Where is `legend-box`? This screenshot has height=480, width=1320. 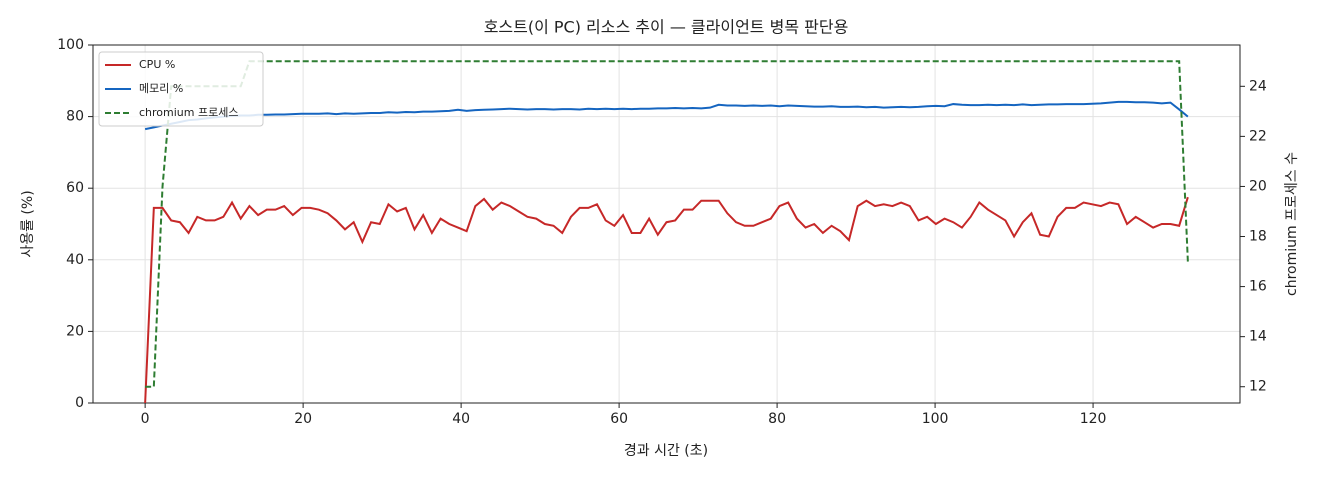 legend-box is located at coordinates (181, 89).